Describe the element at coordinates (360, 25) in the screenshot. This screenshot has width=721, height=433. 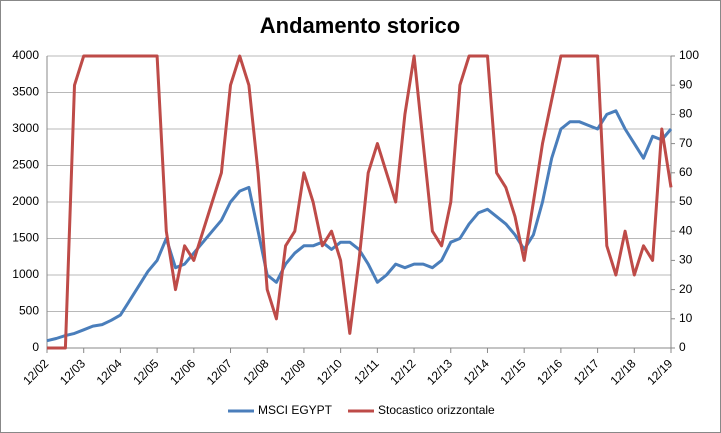
I see `chart-title: Andamento storico` at that location.